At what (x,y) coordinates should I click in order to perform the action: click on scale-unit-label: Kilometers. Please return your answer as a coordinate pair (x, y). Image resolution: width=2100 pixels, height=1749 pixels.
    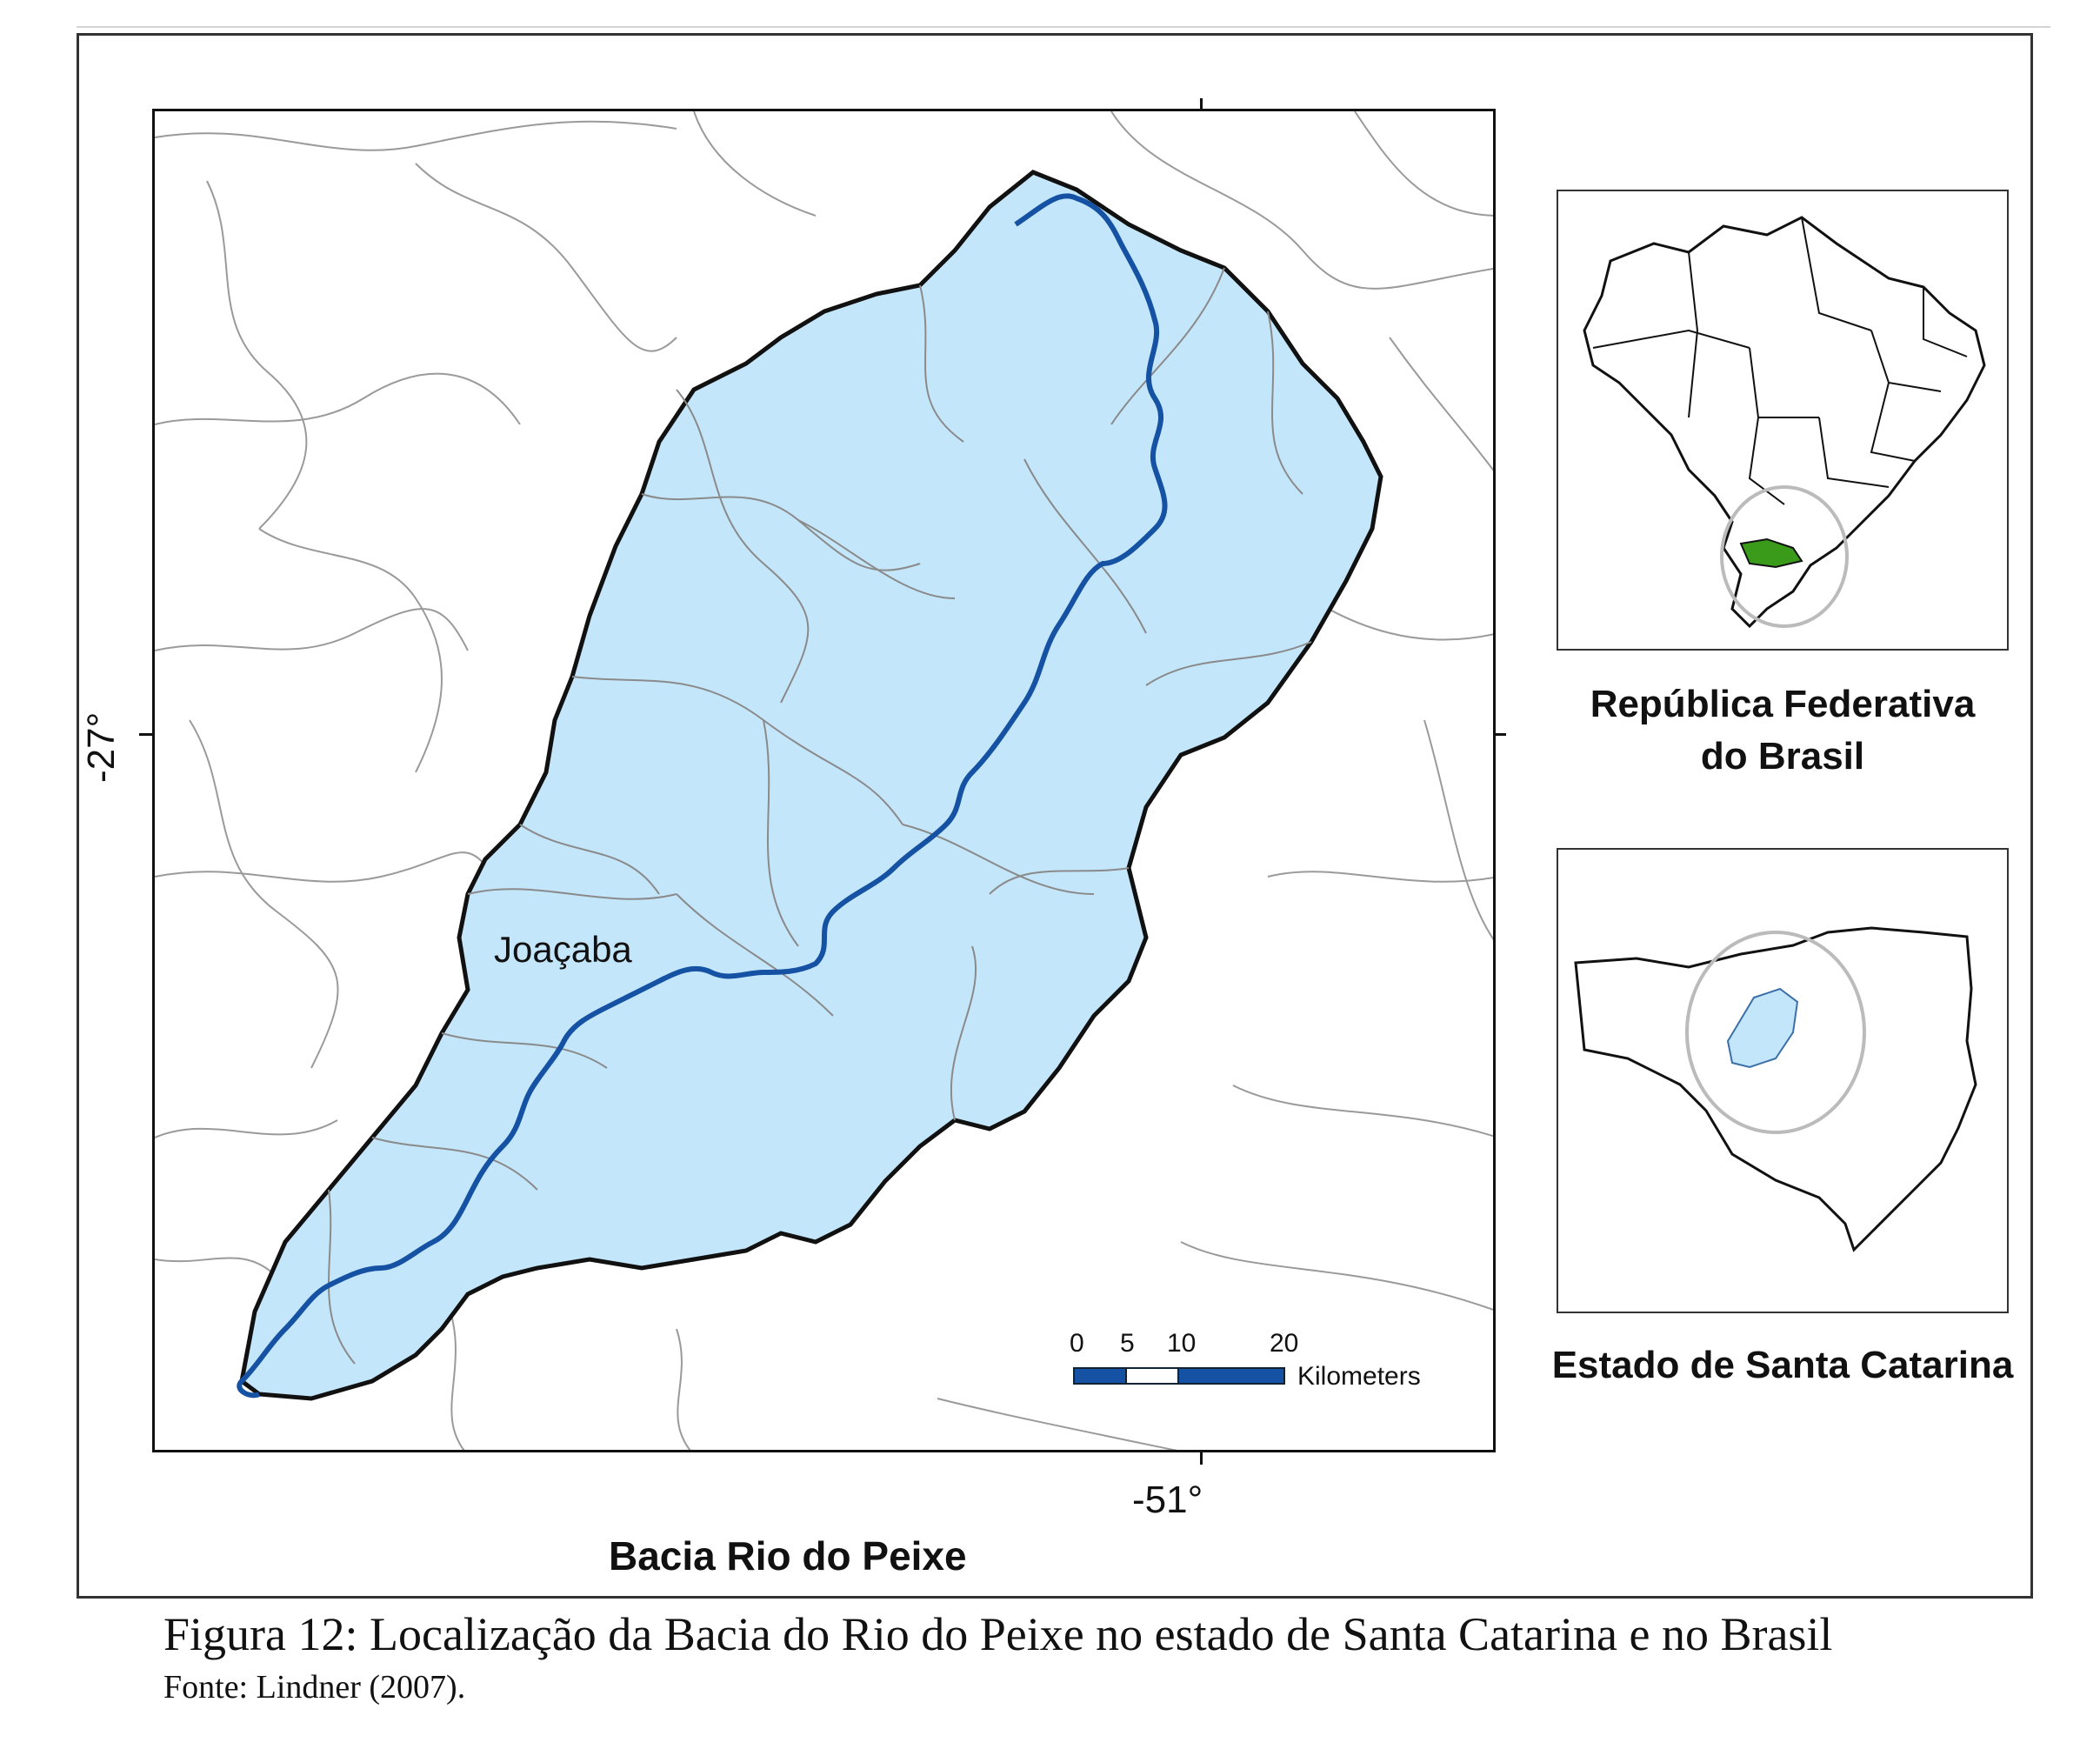
    Looking at the image, I should click on (1359, 1376).